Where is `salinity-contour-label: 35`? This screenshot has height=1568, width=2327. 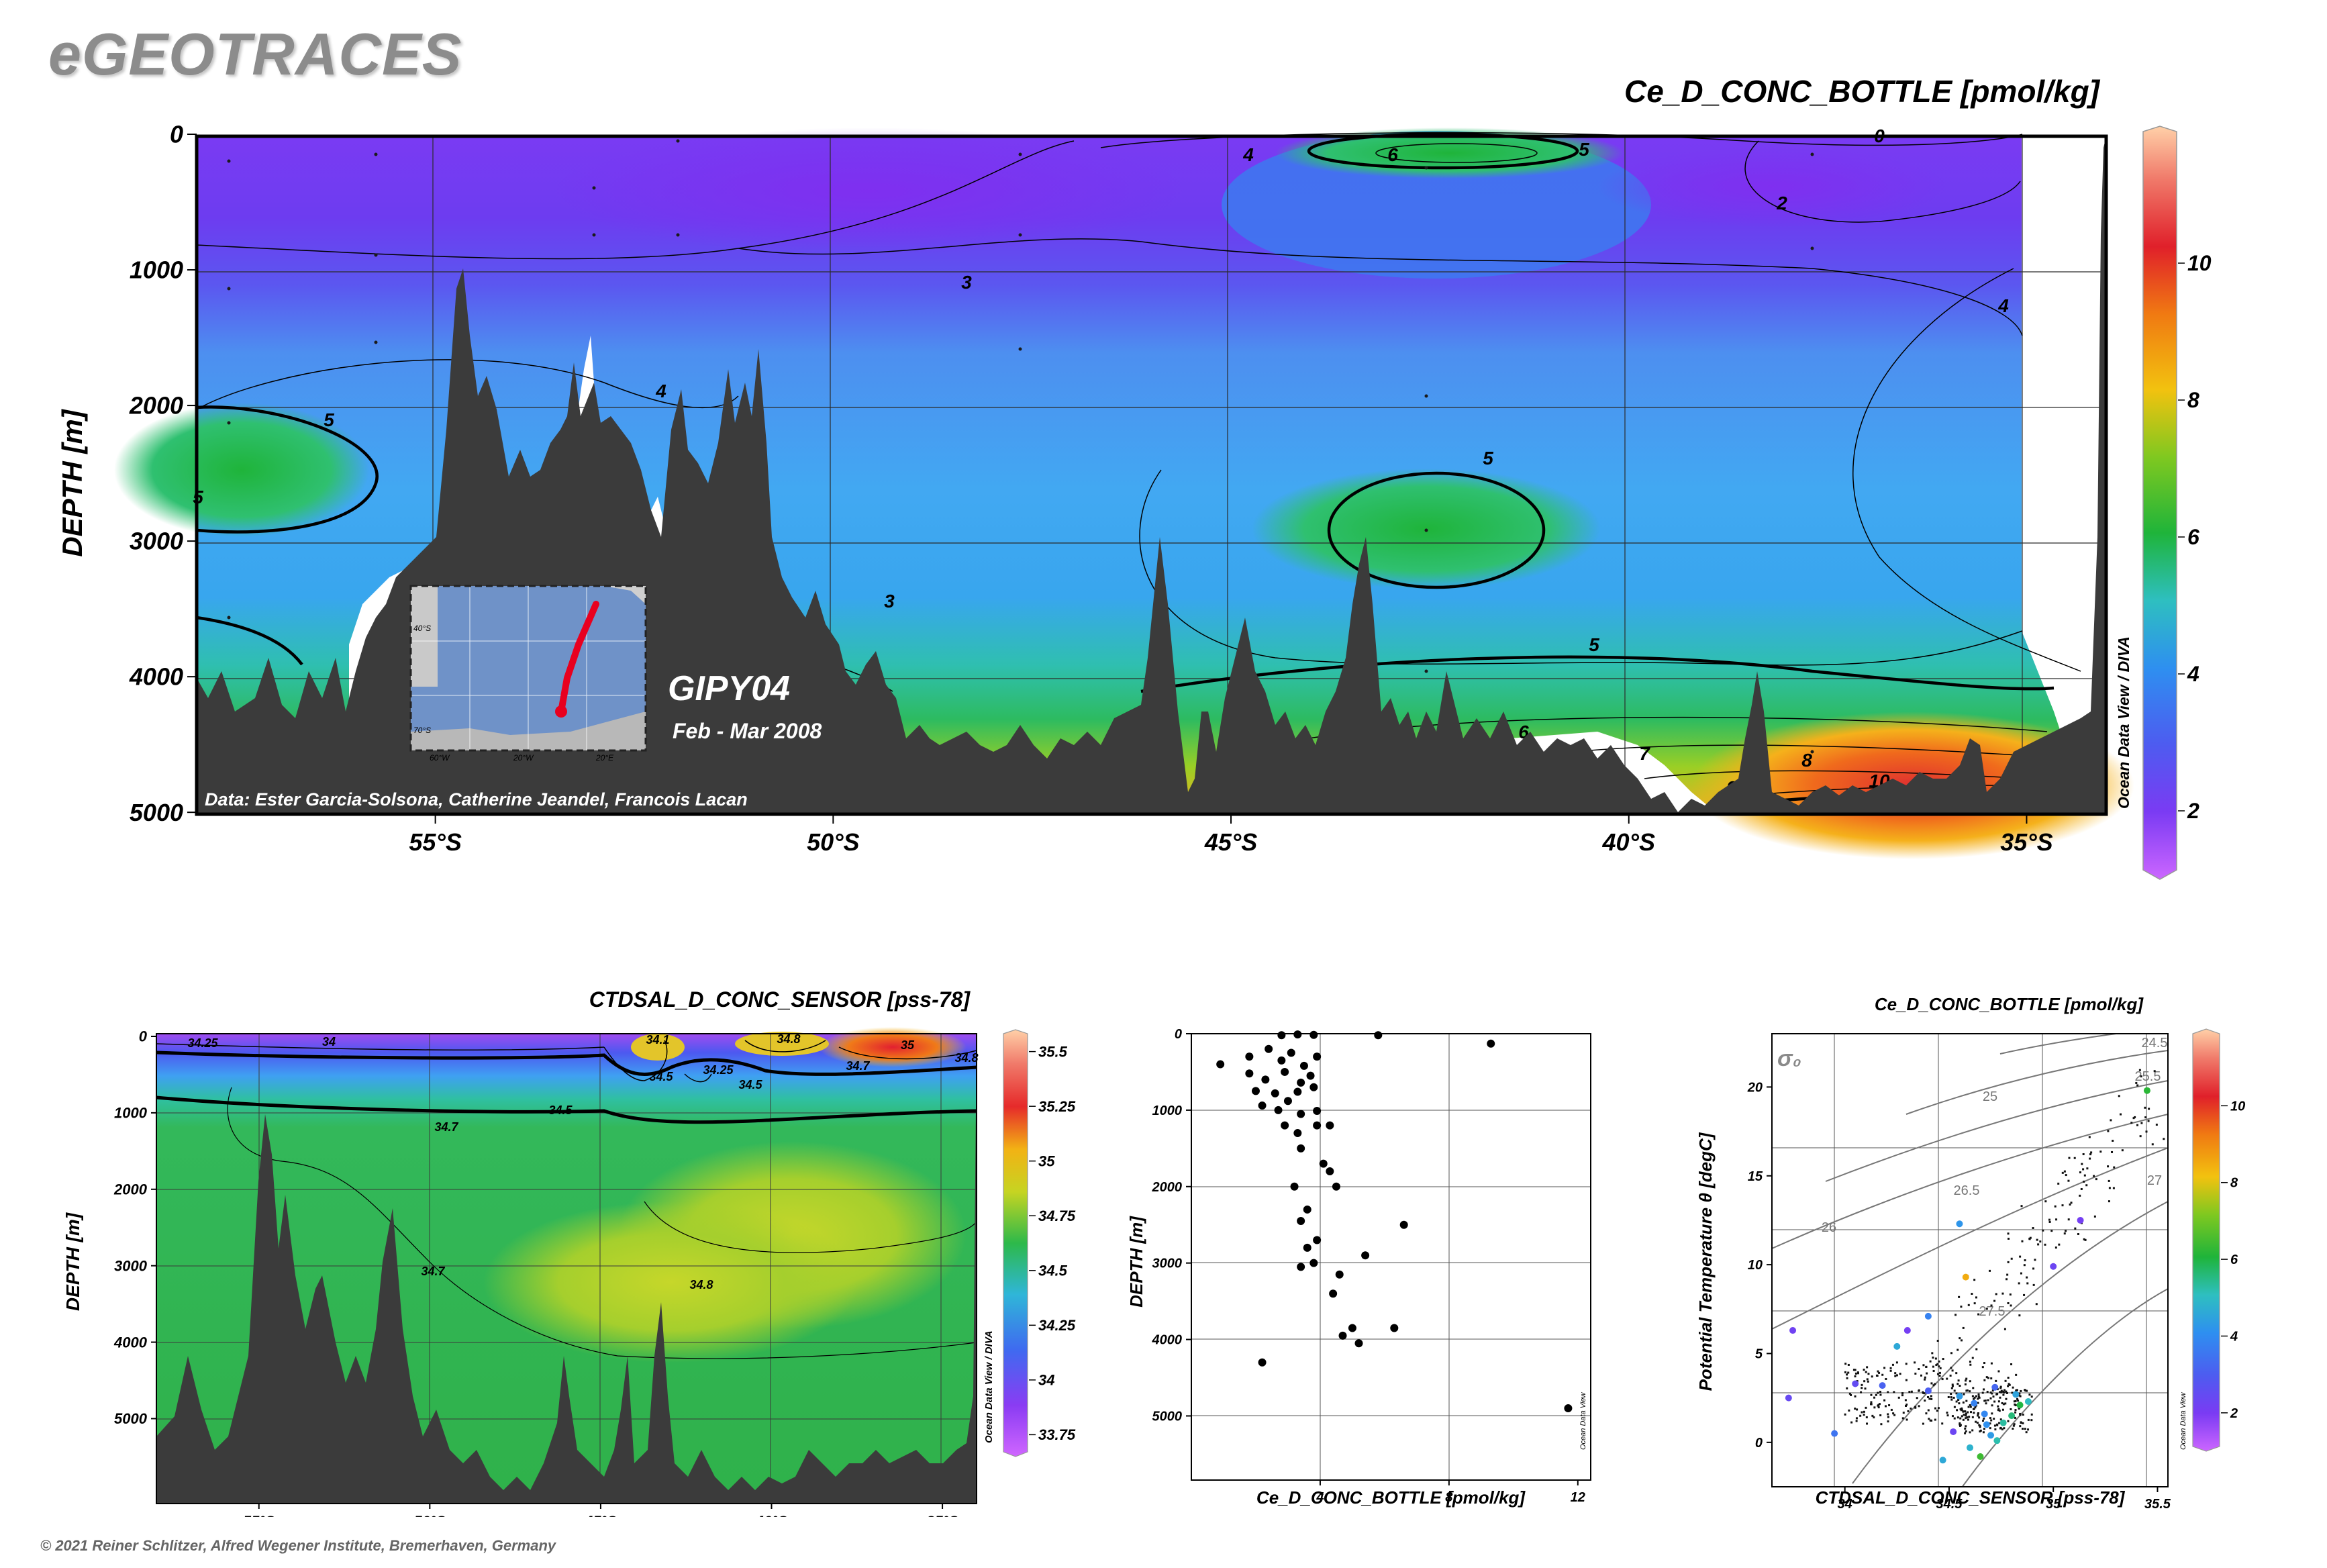 salinity-contour-label: 35 is located at coordinates (908, 1045).